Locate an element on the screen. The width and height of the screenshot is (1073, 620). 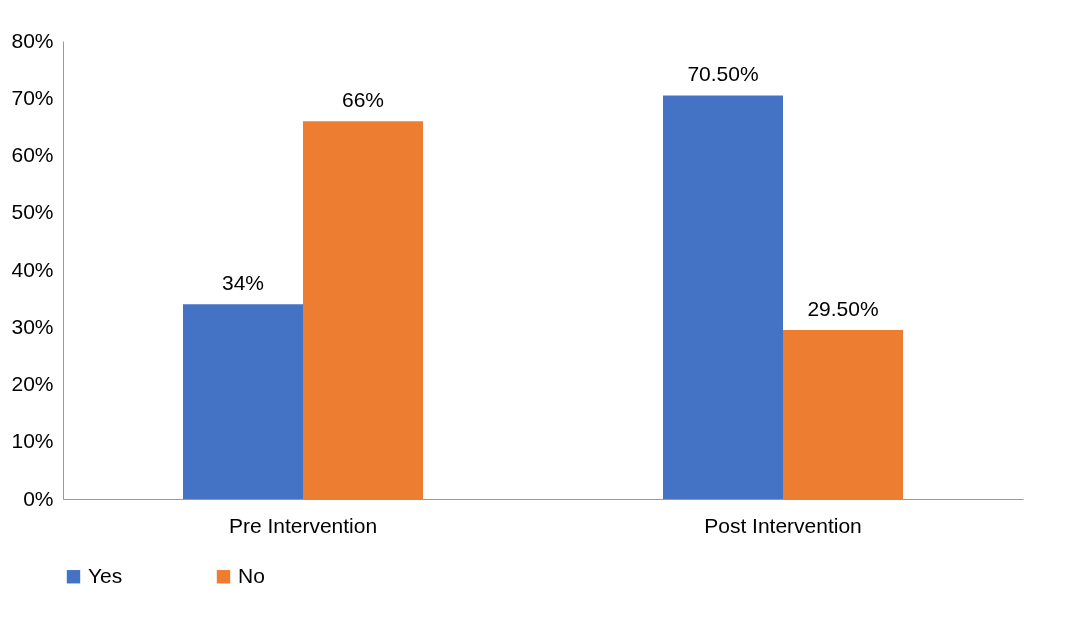
data-label: 34% is located at coordinates (243, 283).